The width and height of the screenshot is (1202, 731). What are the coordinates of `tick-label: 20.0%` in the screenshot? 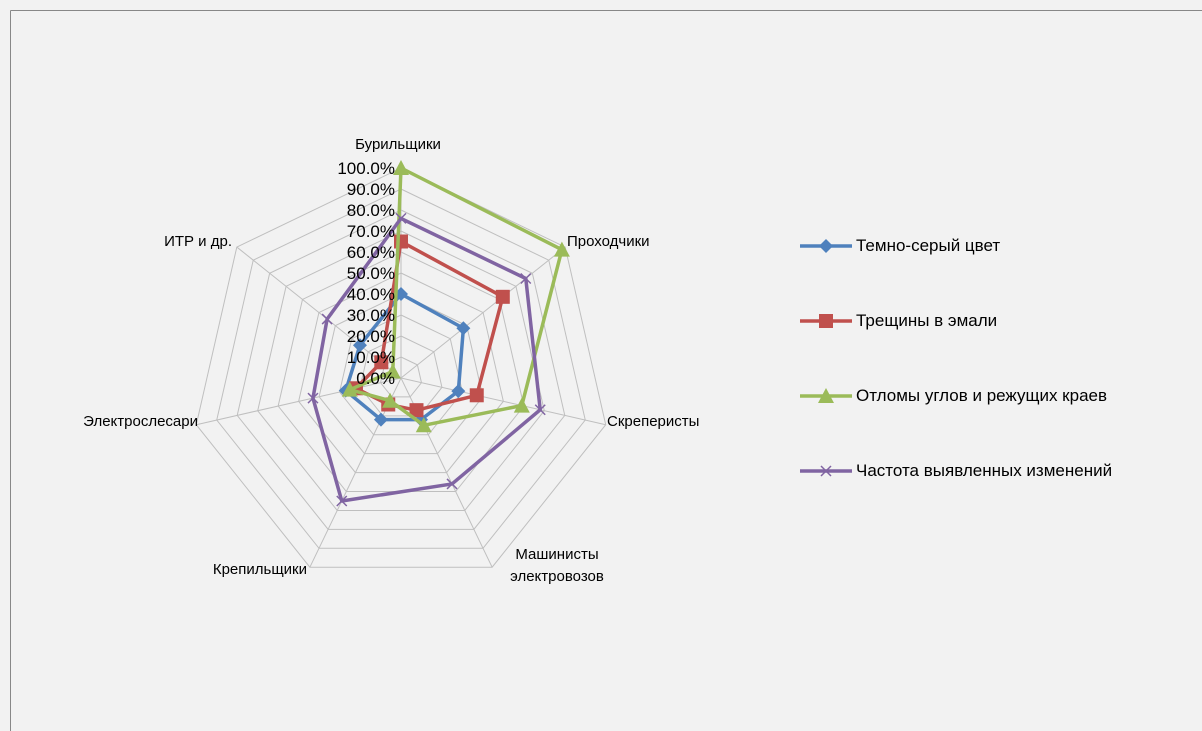 It's located at (370, 336).